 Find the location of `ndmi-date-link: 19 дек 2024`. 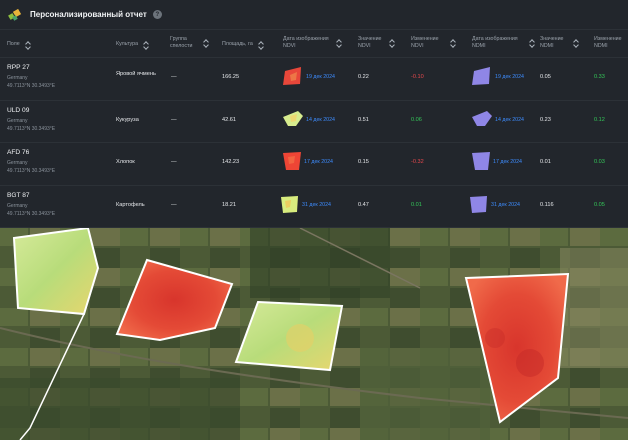

ndmi-date-link: 19 дек 2024 is located at coordinates (509, 77).